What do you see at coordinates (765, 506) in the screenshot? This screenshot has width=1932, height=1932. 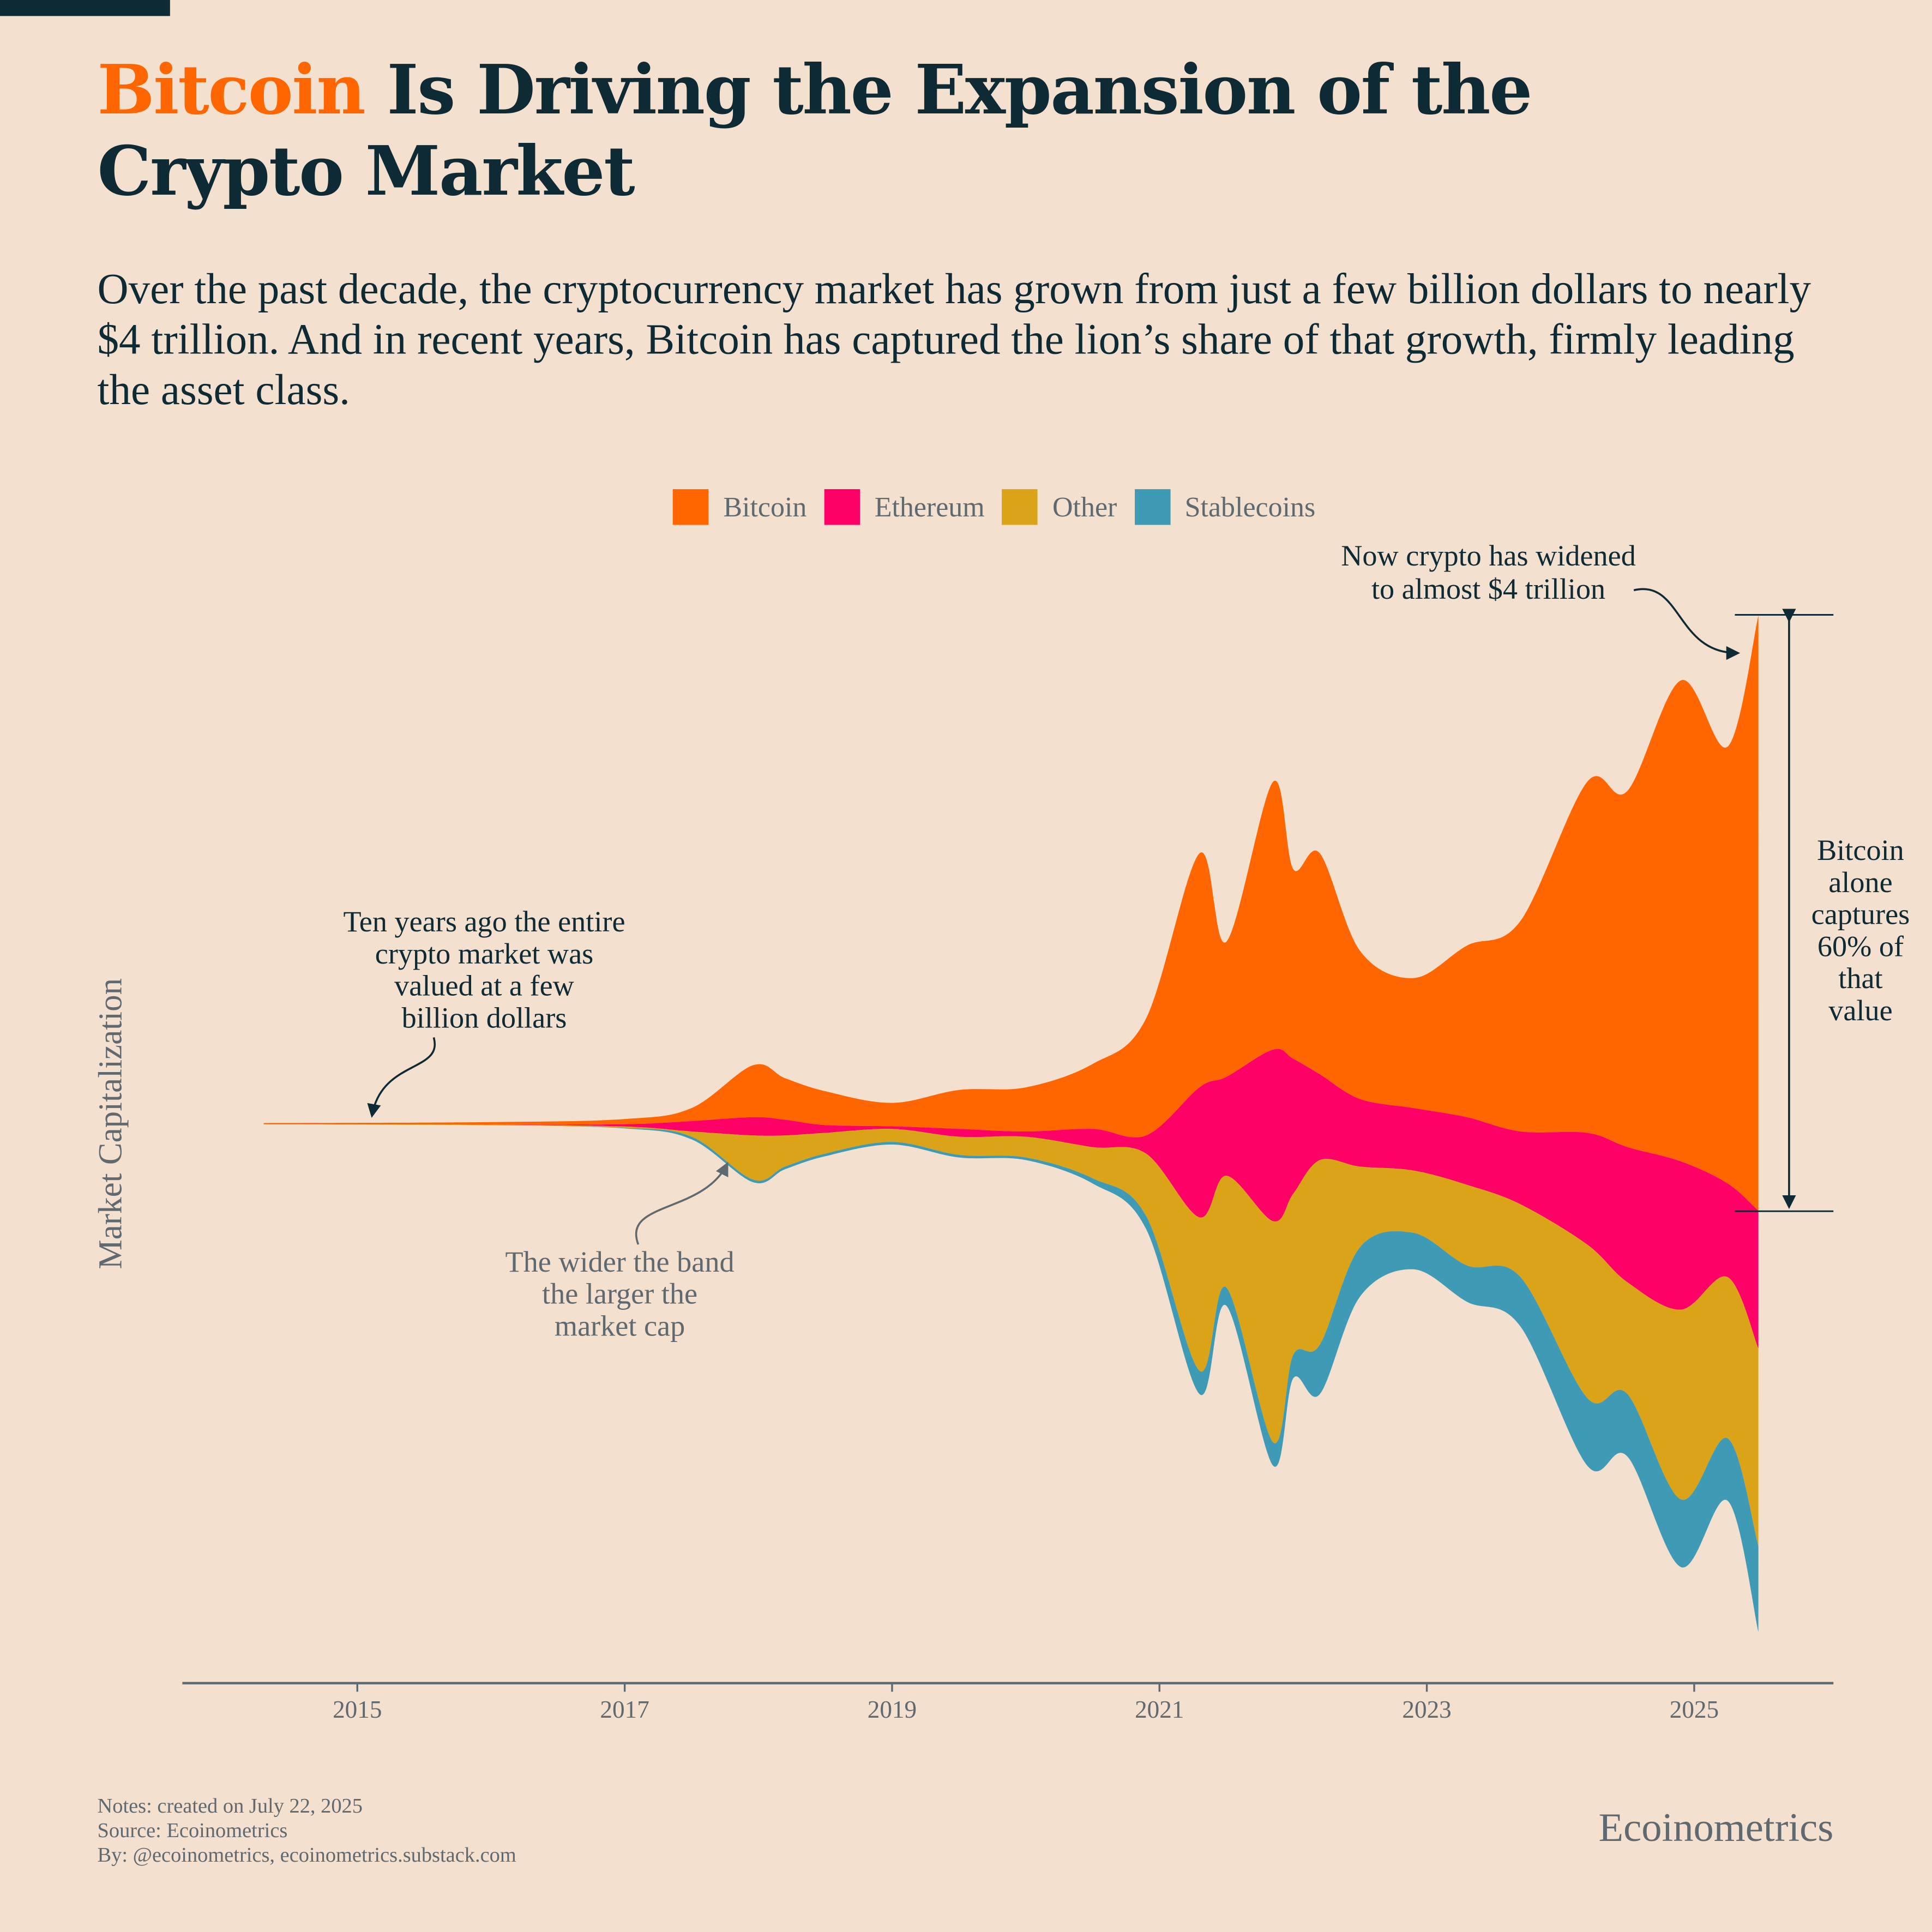 I see `legend-label: Bitcoin` at bounding box center [765, 506].